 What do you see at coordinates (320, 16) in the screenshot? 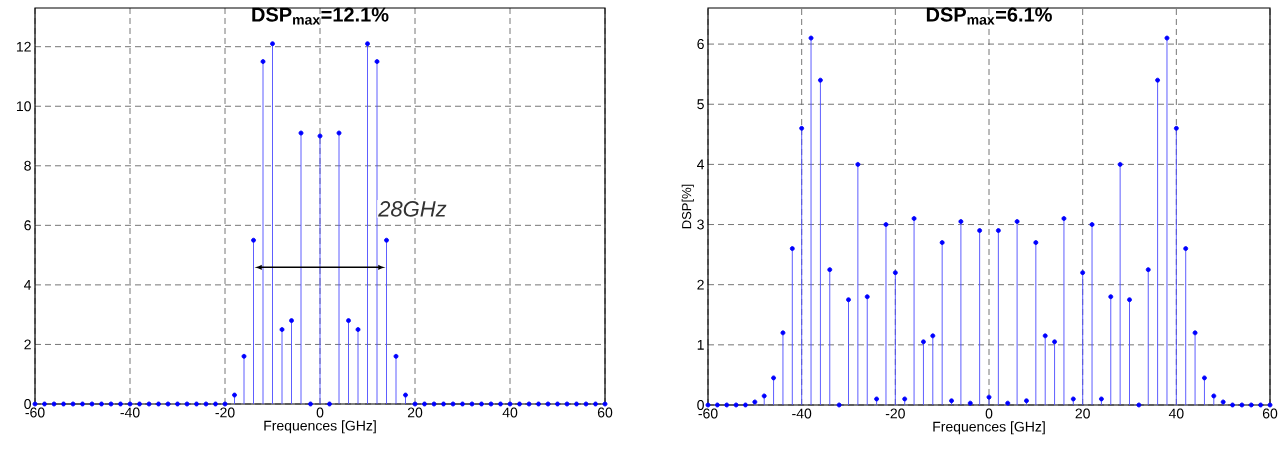
I see `chart-title: DSP$_{max}$=12.1%` at bounding box center [320, 16].